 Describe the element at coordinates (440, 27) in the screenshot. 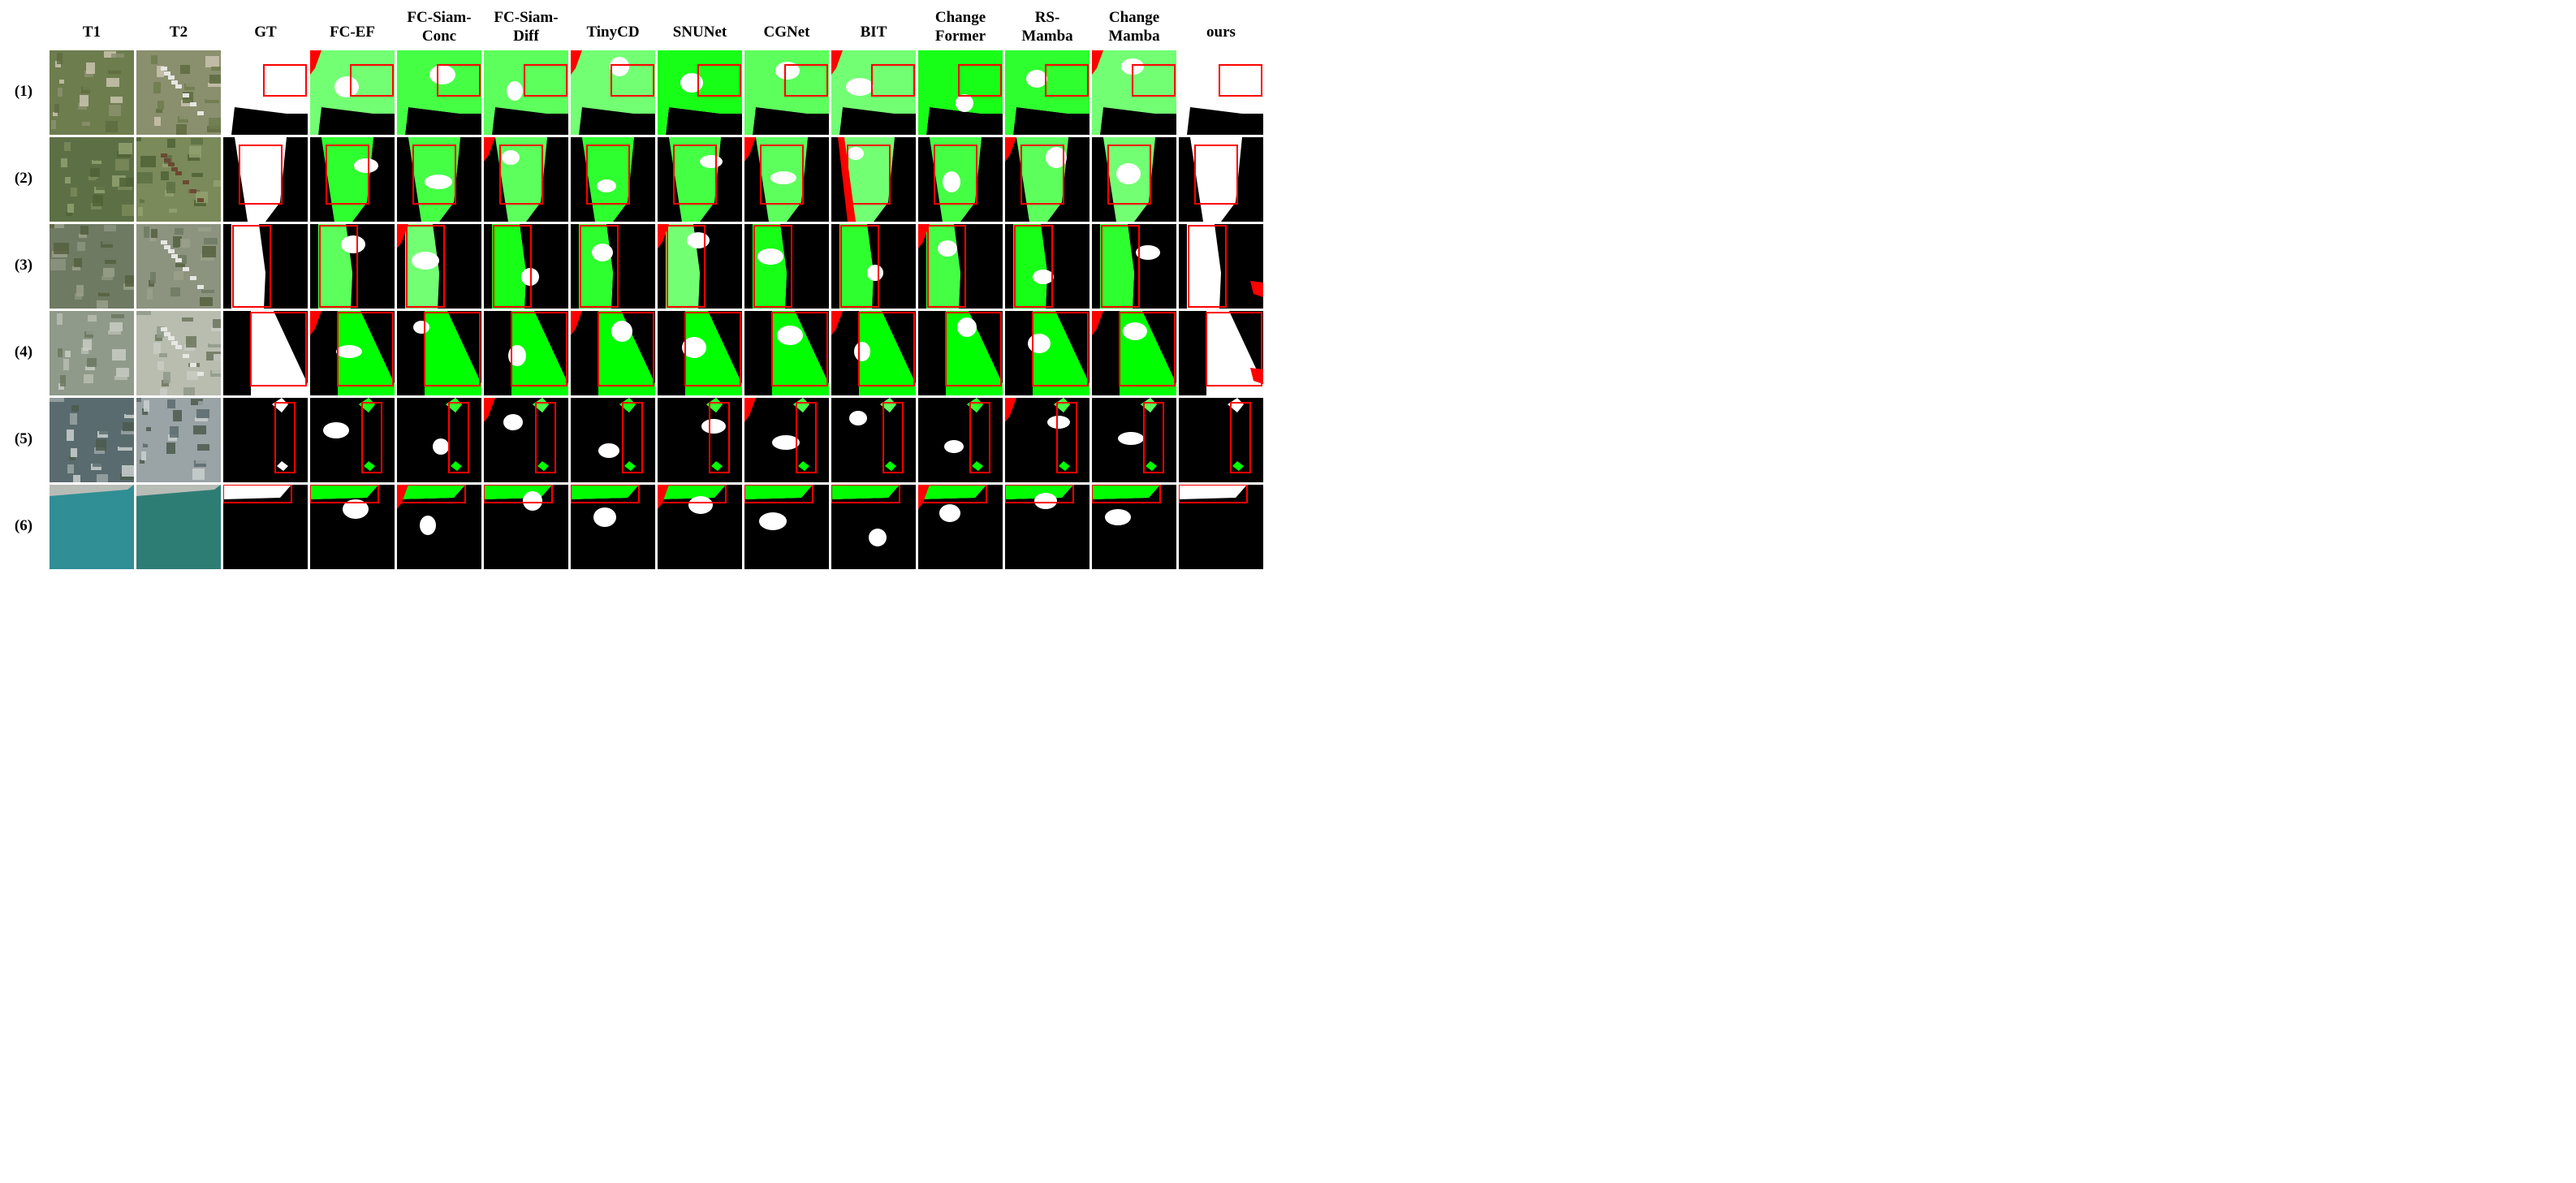

I see `column-header-fc-siam-conc: FC-Siam- Conc` at that location.